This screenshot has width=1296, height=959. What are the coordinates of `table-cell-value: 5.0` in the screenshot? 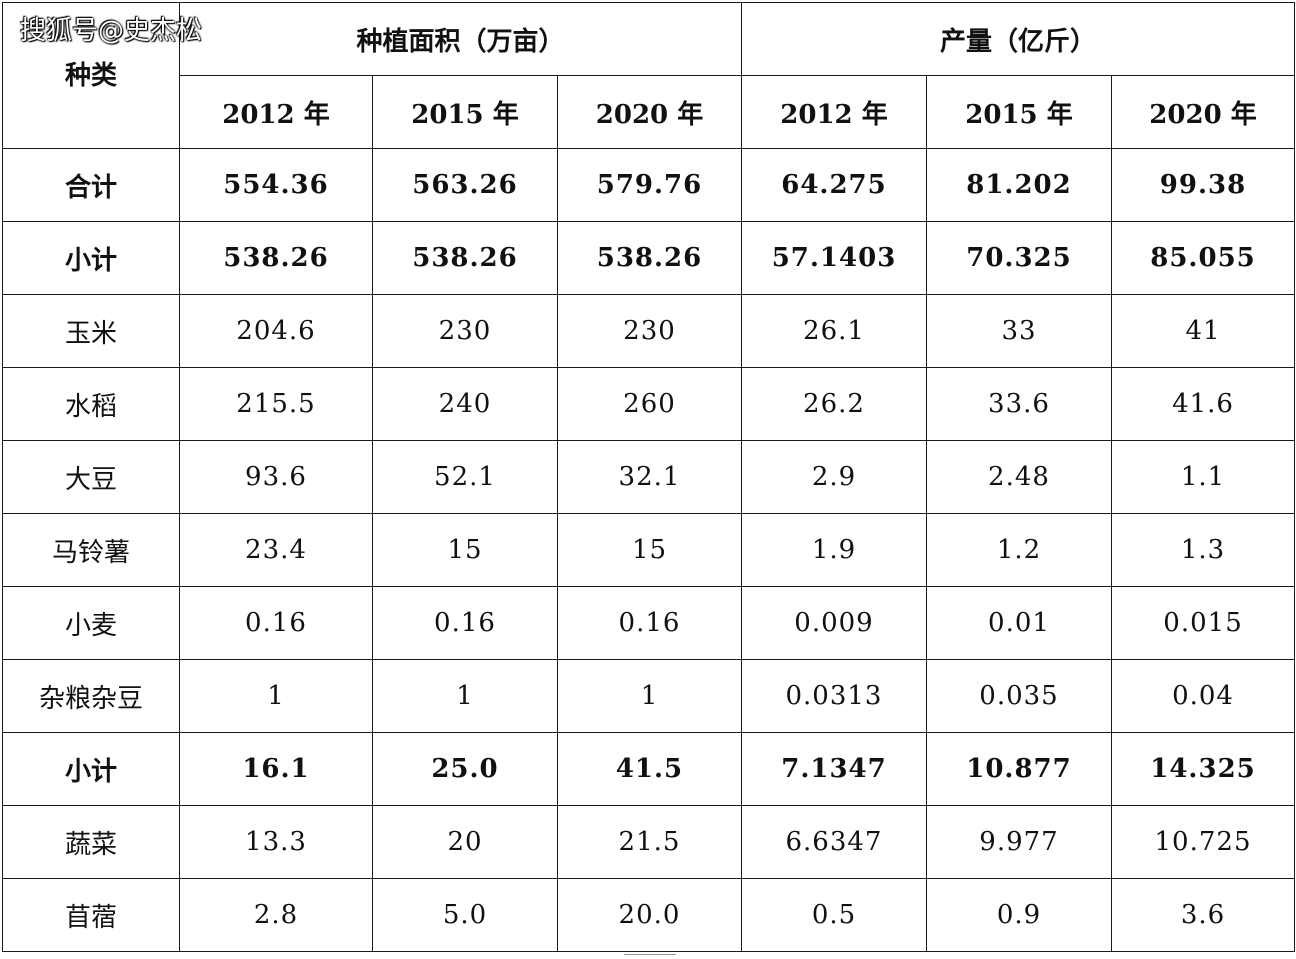 It's located at (465, 915).